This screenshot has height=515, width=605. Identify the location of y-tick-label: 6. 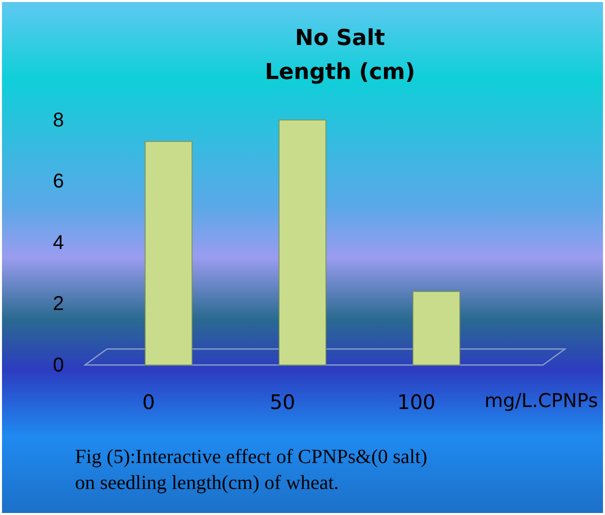
(58, 181).